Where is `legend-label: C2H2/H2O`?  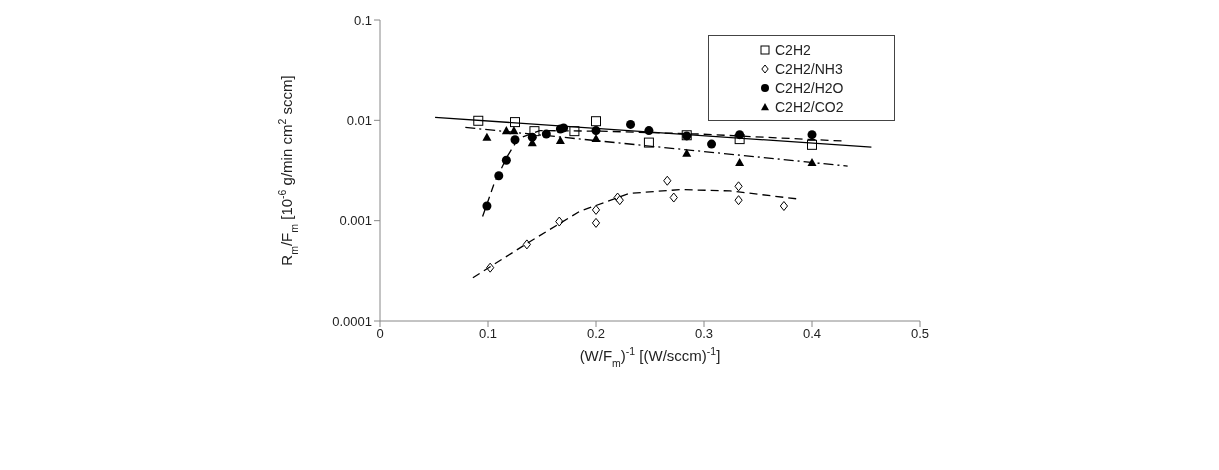
legend-label: C2H2/H2O is located at coordinates (809, 87).